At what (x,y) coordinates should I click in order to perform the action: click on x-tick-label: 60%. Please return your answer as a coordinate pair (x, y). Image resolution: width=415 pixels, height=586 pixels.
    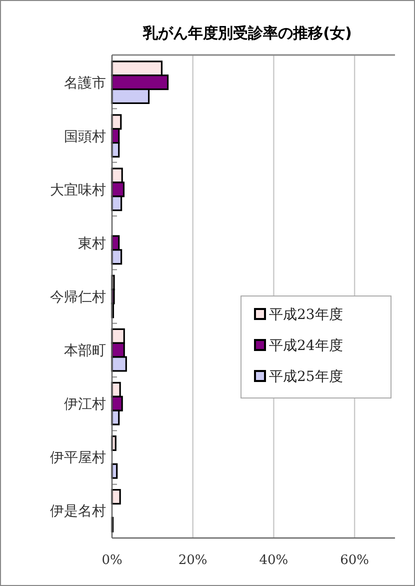
    Looking at the image, I should click on (355, 560).